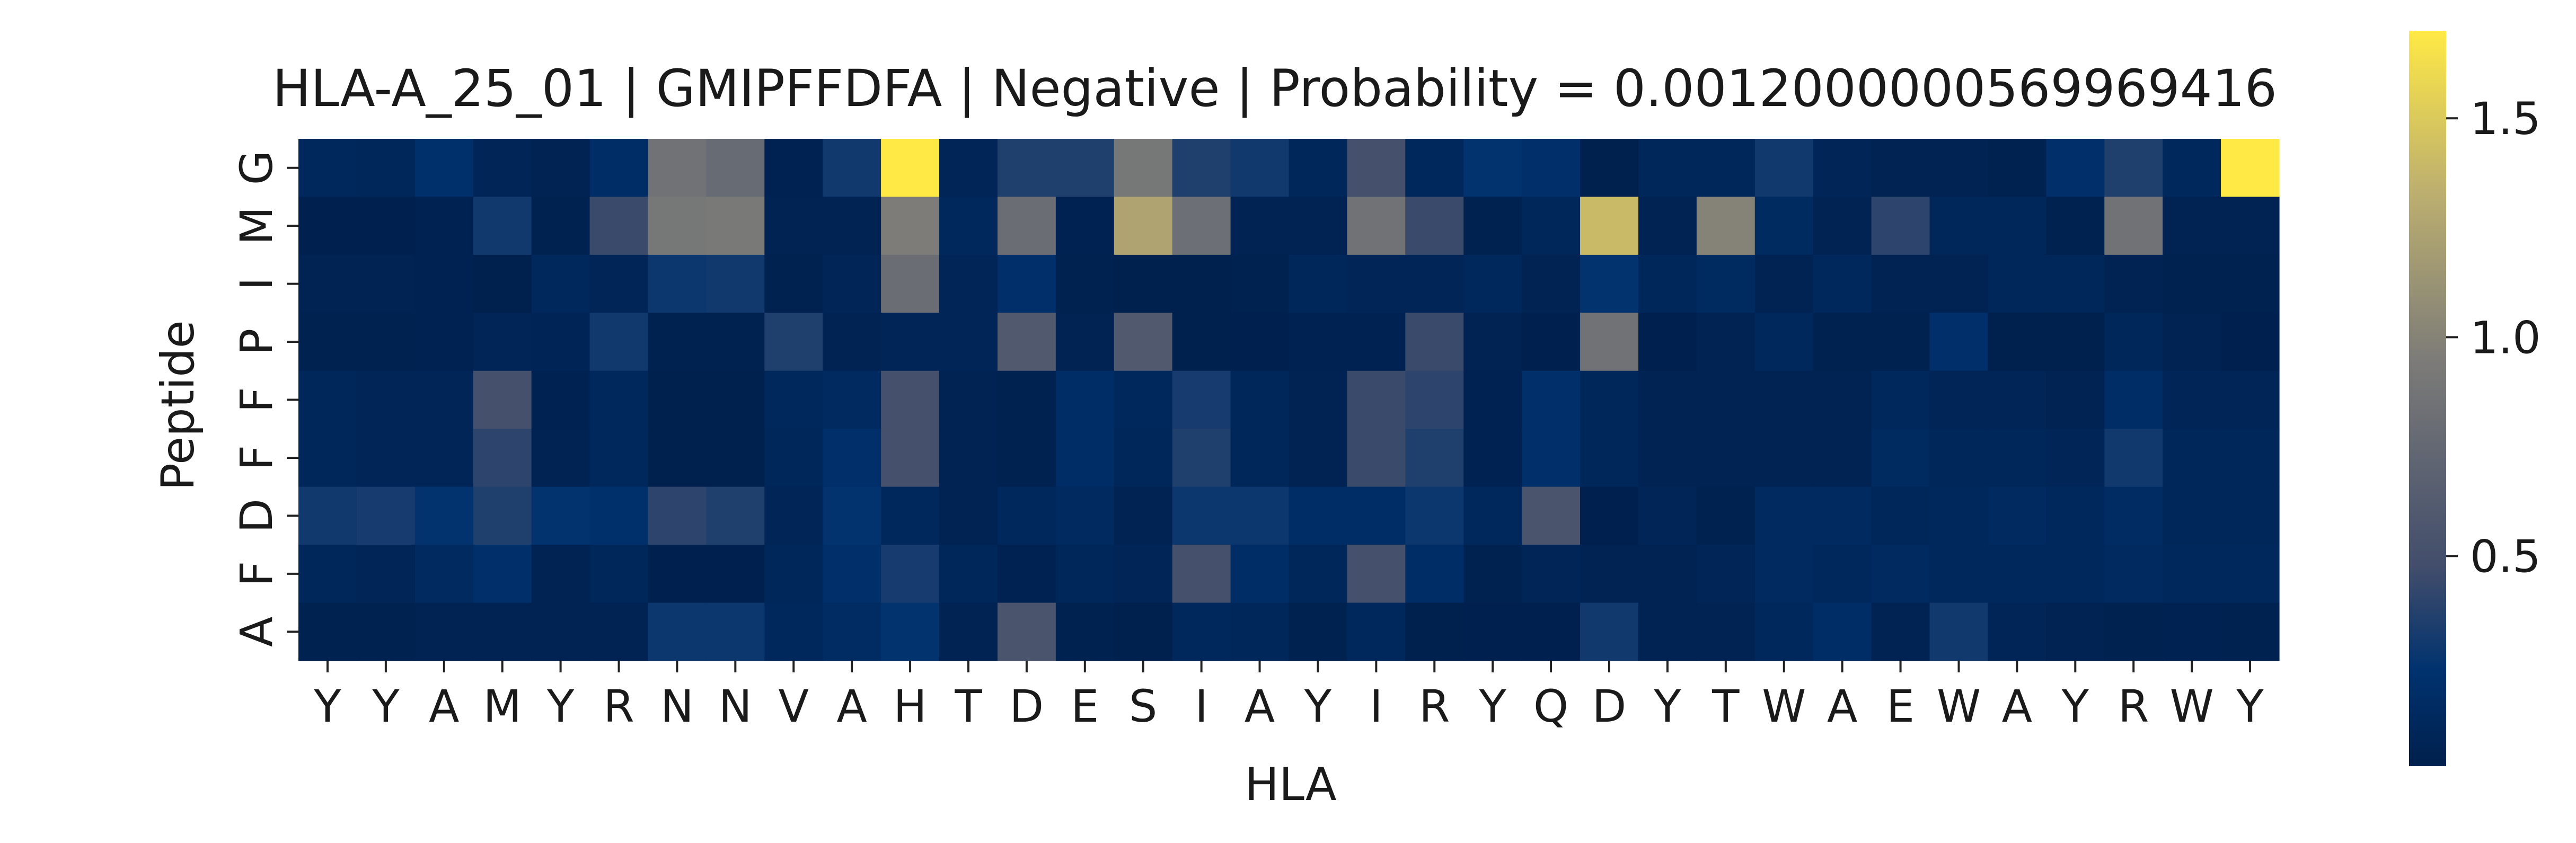 The width and height of the screenshot is (2576, 843). What do you see at coordinates (910, 706) in the screenshot?
I see `x-tick-label: H` at bounding box center [910, 706].